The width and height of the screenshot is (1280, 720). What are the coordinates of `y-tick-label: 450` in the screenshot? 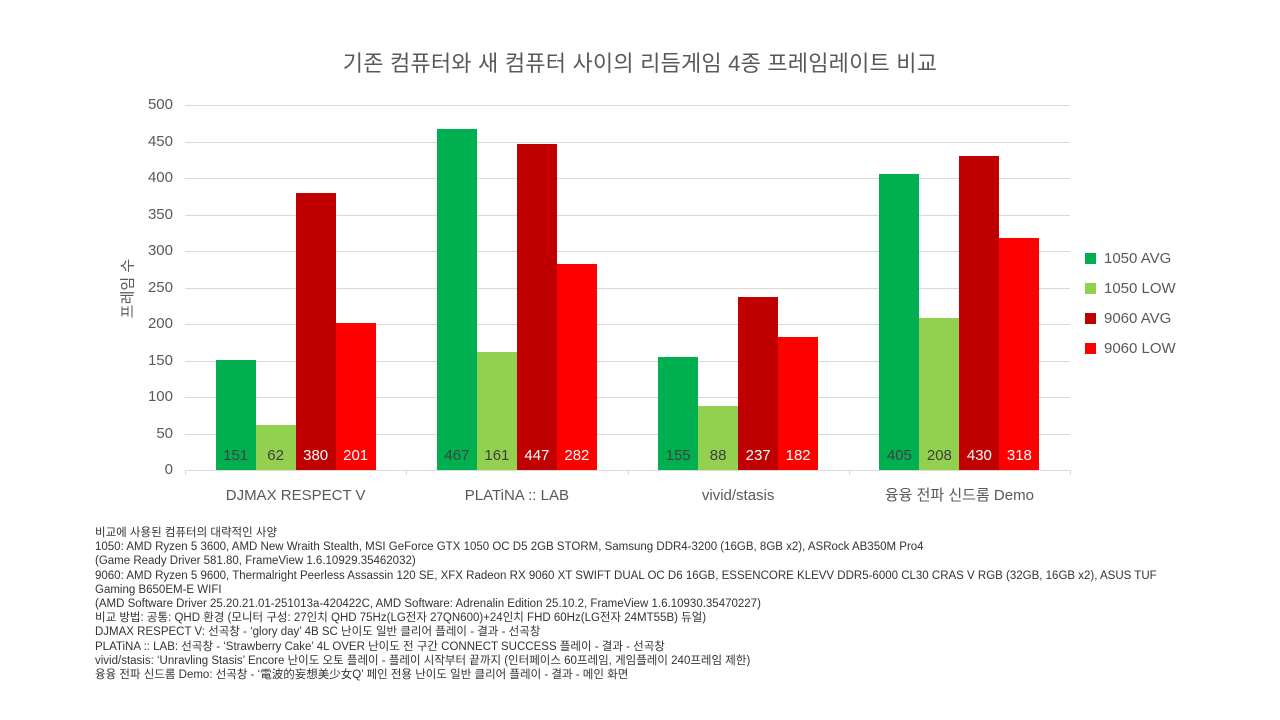 It's located at (160, 141).